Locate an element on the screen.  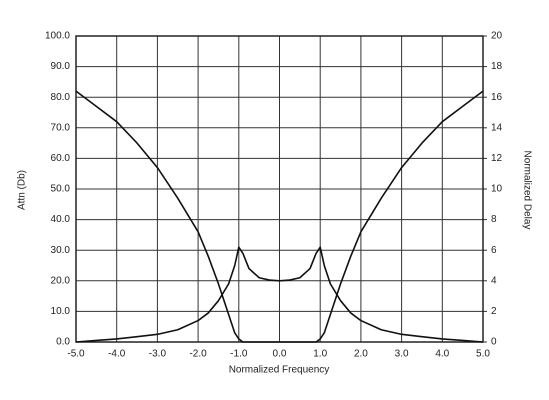
y-tick-label: 80.0 is located at coordinates (61, 97).